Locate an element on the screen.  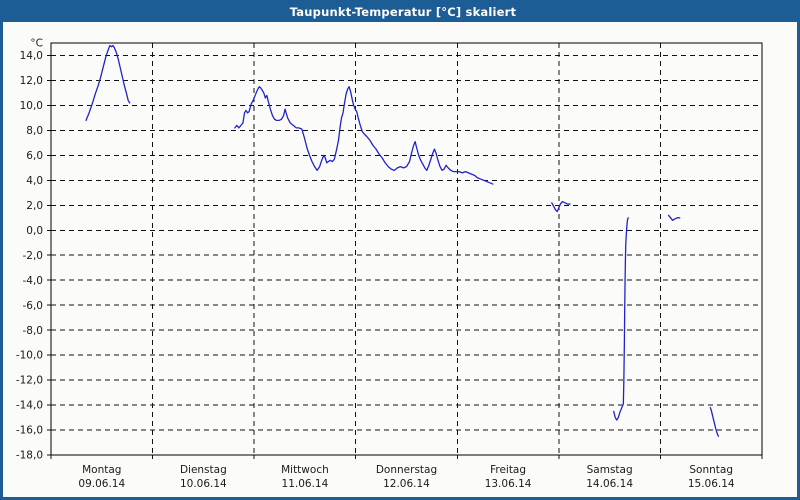
x-axis-day-label: Mittwoch is located at coordinates (305, 470).